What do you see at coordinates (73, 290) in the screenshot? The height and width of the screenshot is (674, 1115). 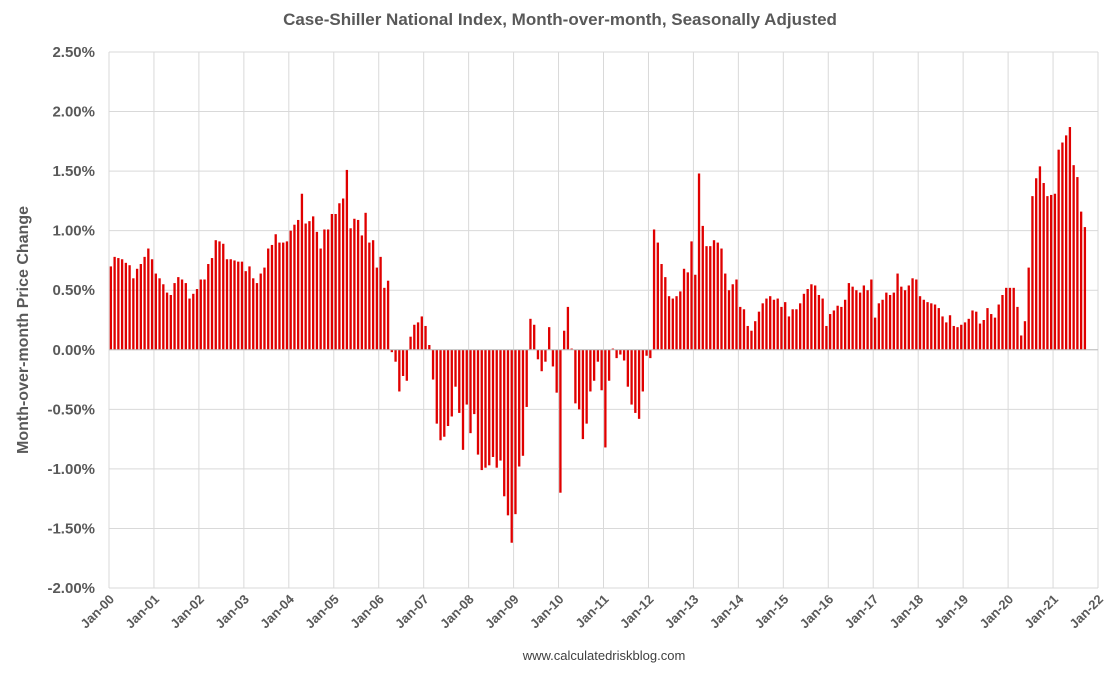 I see `y-tick-label: 0.50%` at bounding box center [73, 290].